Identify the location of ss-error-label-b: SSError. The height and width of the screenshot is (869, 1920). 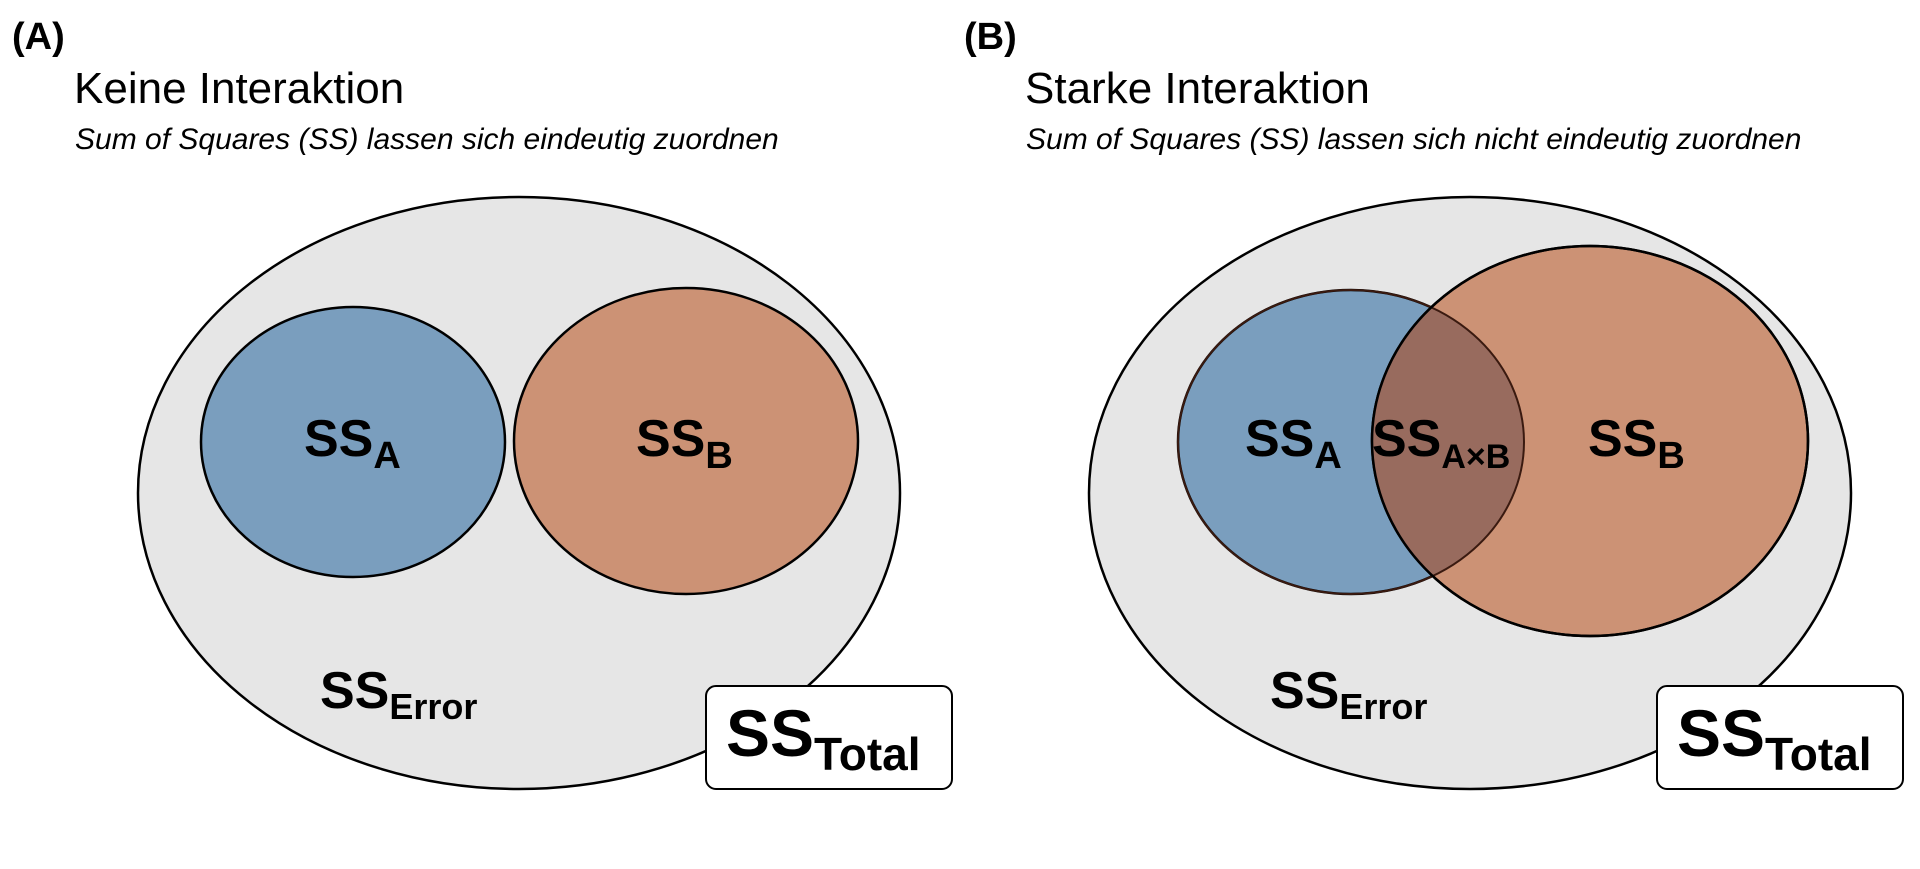
(1348, 694).